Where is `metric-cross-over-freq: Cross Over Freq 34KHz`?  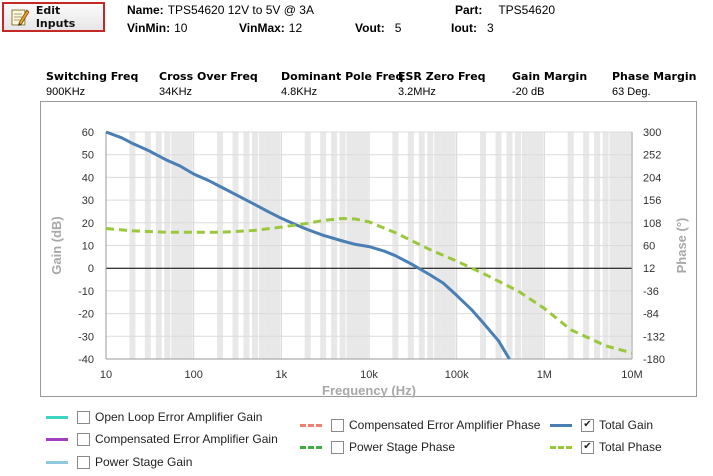 metric-cross-over-freq: Cross Over Freq 34KHz is located at coordinates (208, 84).